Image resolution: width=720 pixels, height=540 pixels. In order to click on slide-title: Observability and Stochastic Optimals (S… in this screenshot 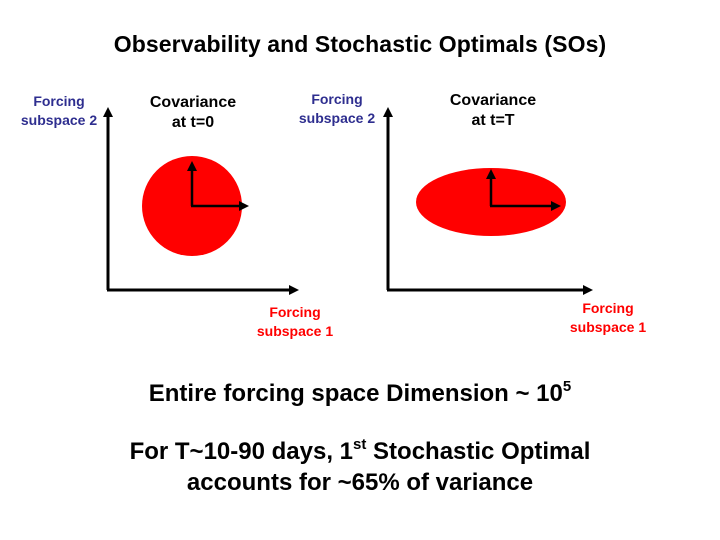, I will do `click(360, 44)`.